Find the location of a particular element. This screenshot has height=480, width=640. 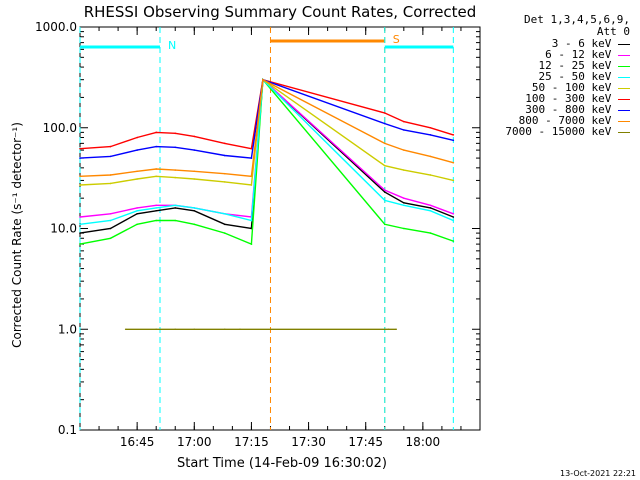

y-tick-label: 10.0 is located at coordinates (63, 229).